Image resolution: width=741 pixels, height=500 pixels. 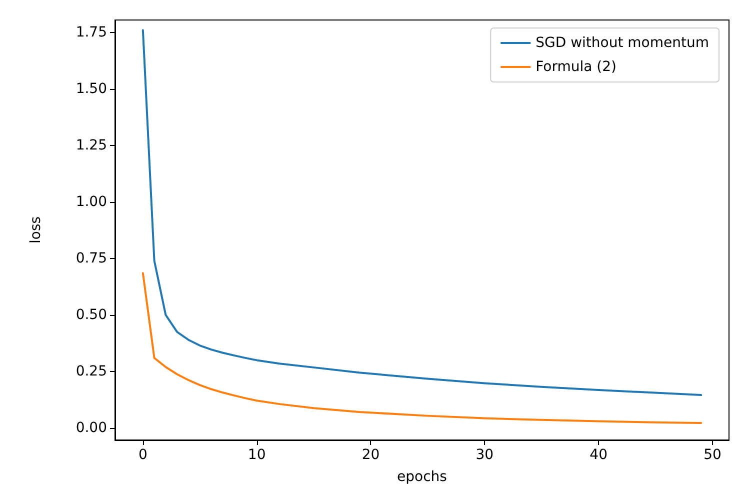 What do you see at coordinates (576, 67) in the screenshot?
I see `legend-label: Formula (2)` at bounding box center [576, 67].